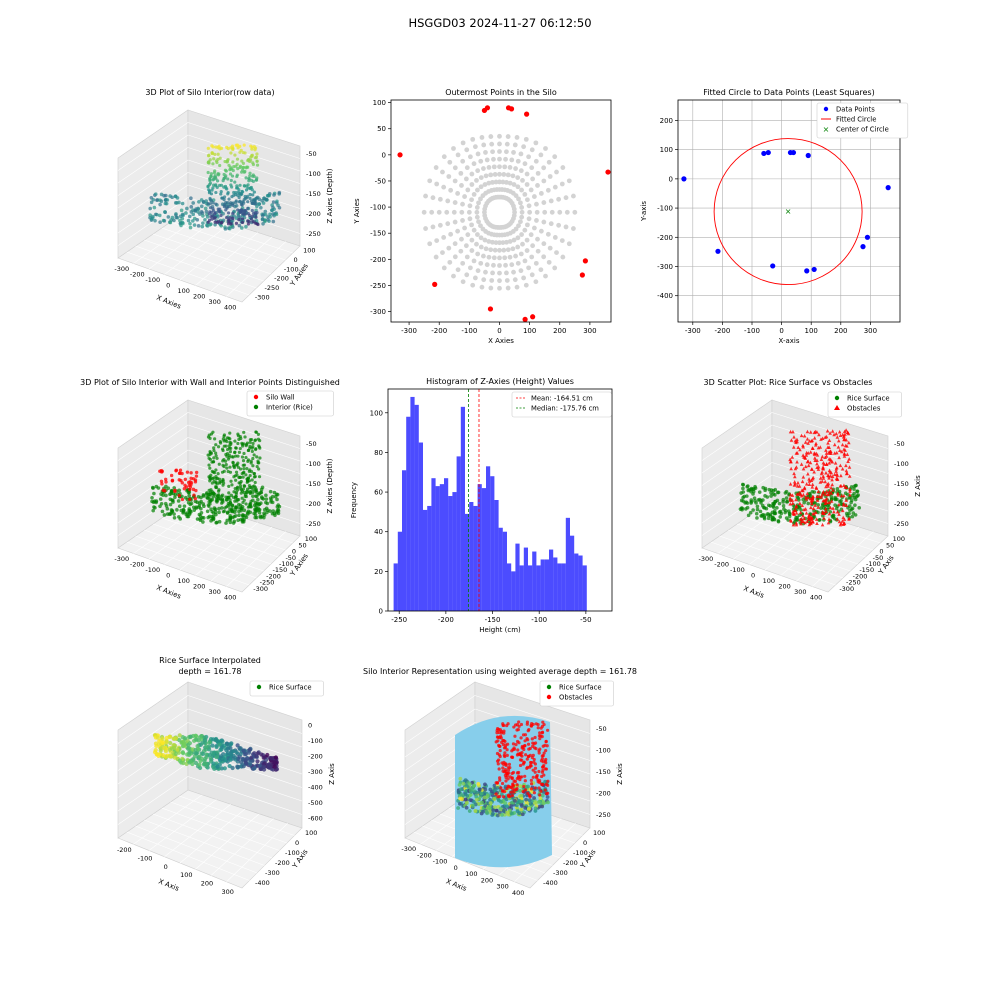 The height and width of the screenshot is (1000, 1000). I want to click on p3-data-point, so click(888, 188).